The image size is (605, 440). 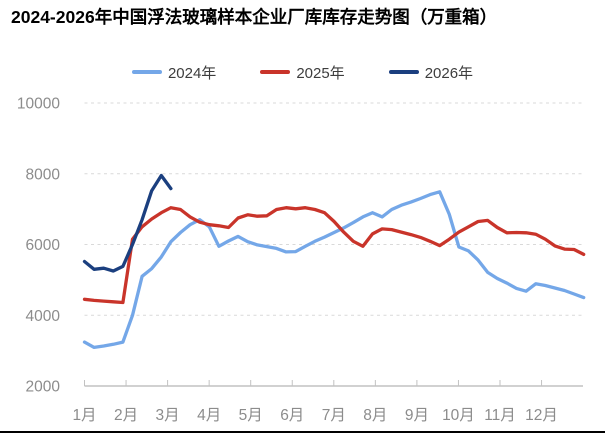 What do you see at coordinates (320, 73) in the screenshot?
I see `legend-label-2025: 2025年` at bounding box center [320, 73].